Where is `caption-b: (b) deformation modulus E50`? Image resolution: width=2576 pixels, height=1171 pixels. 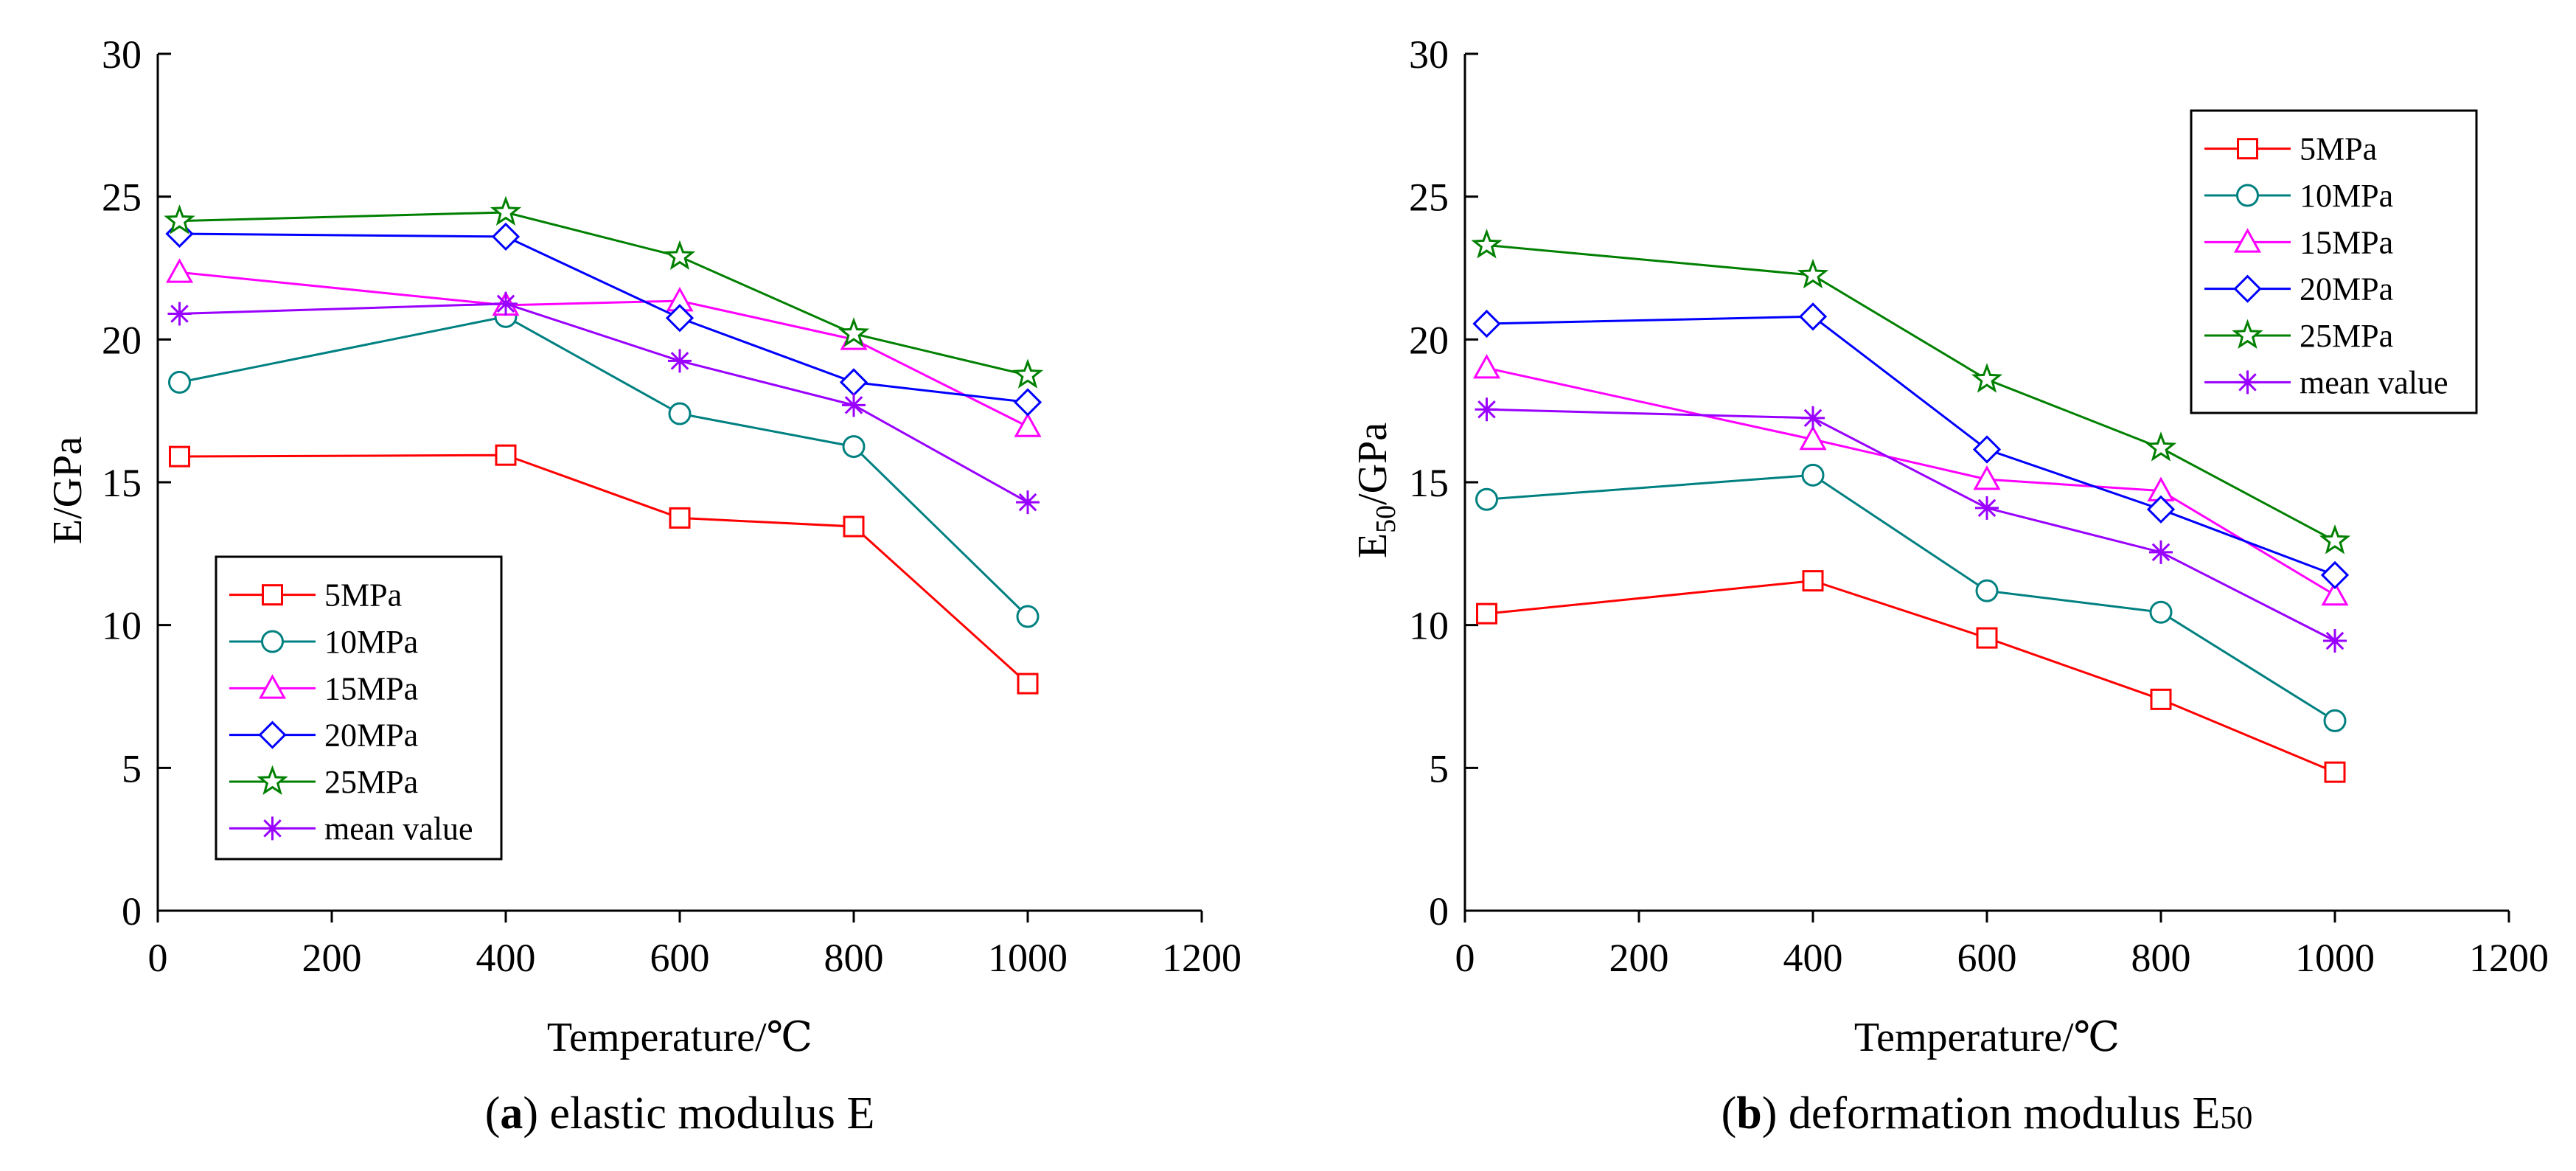 caption-b: (b) deformation modulus E50 is located at coordinates (1988, 1114).